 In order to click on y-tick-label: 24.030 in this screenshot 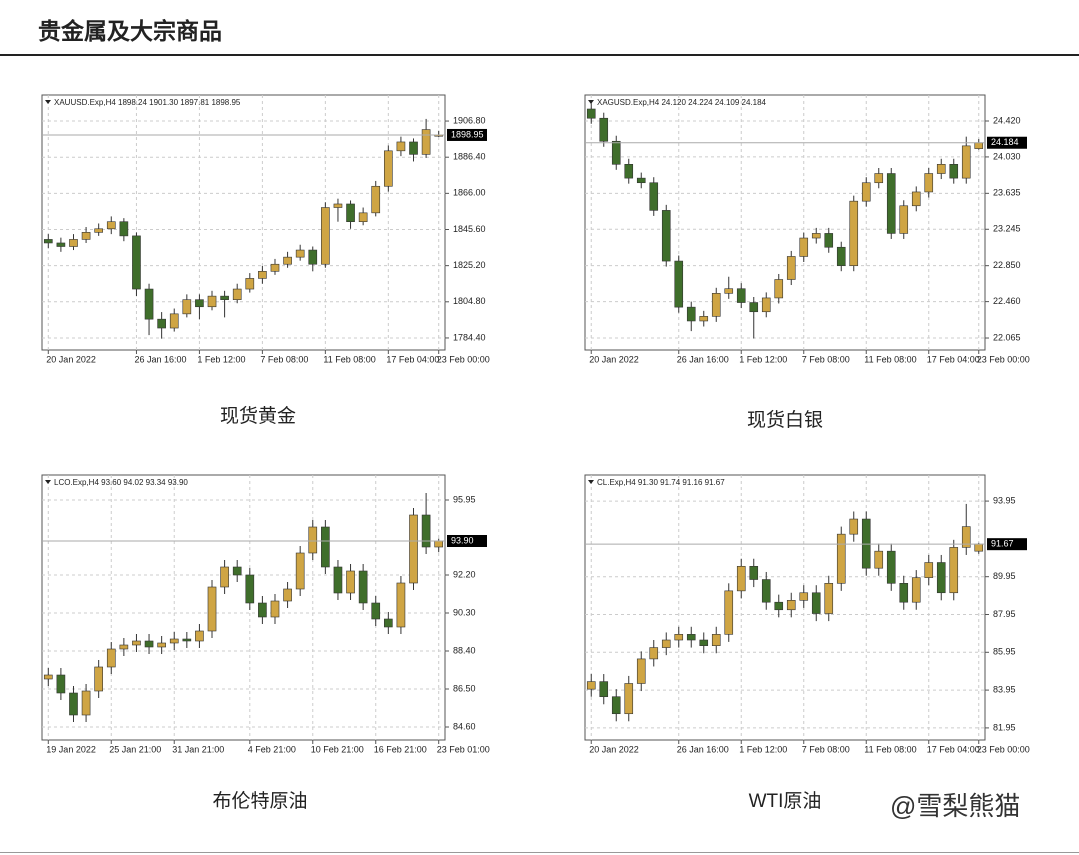, I will do `click(1007, 156)`.